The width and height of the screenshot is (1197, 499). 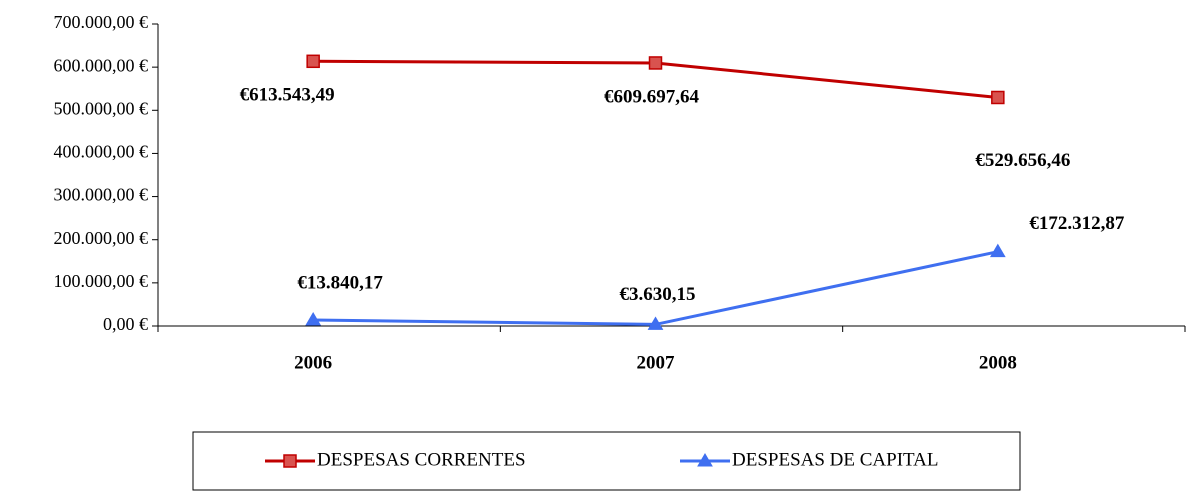 I want to click on legend-label: DESPESAS DE CAPITAL, so click(x=835, y=459).